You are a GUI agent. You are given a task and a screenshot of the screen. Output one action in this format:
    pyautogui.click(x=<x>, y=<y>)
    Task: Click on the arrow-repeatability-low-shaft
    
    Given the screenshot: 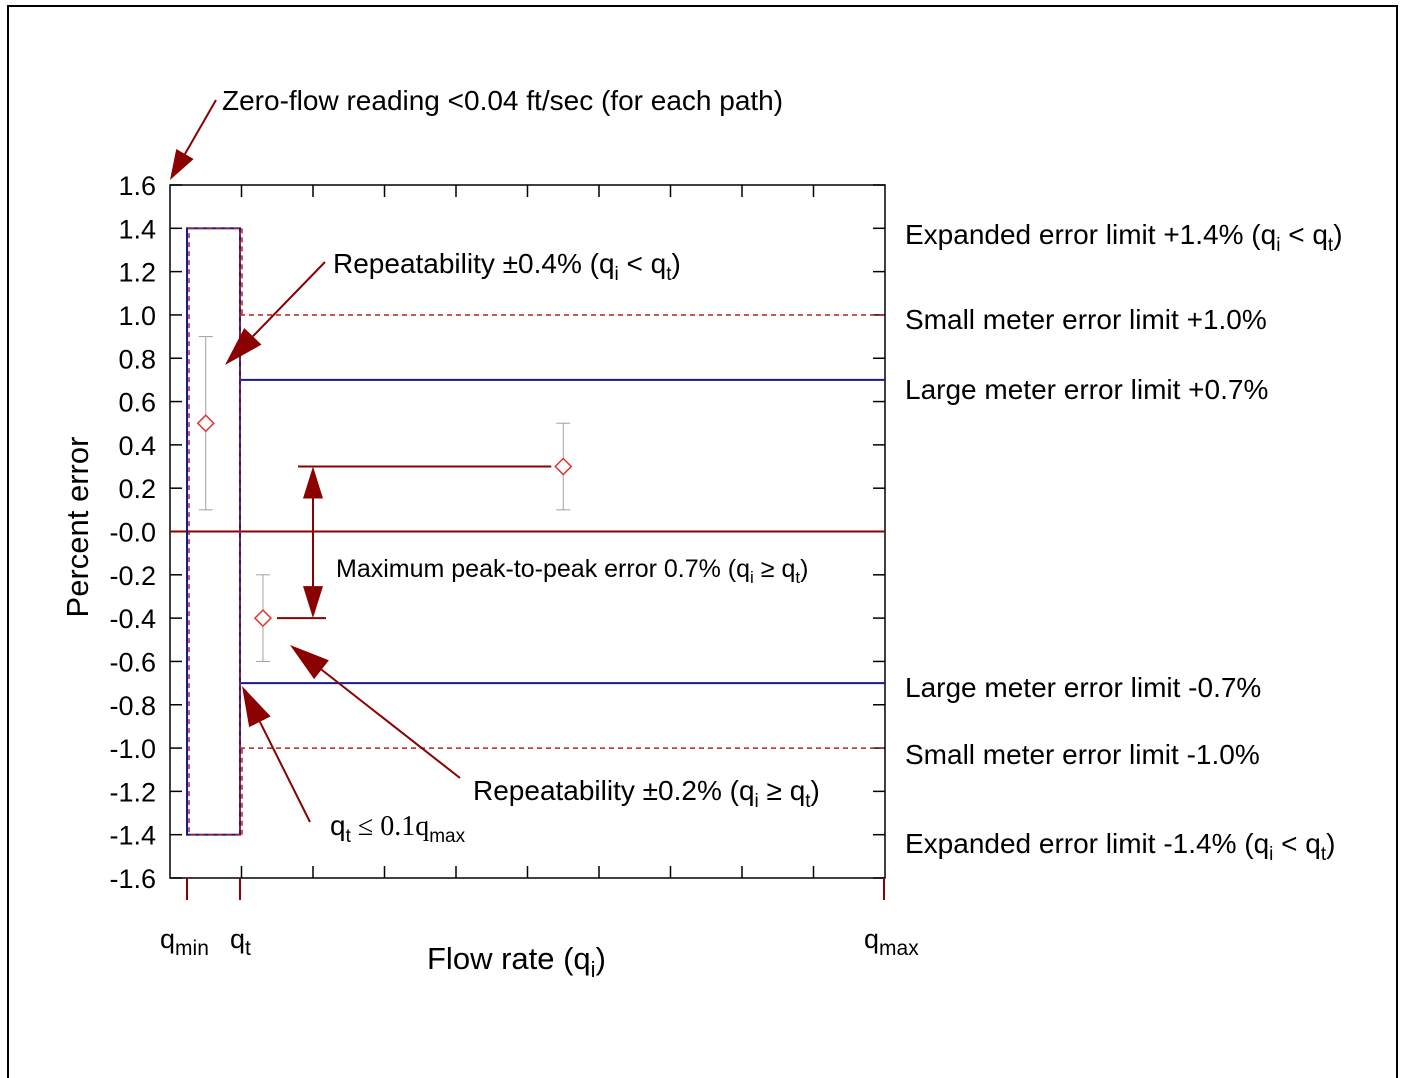 What is the action you would take?
    pyautogui.click(x=289, y=299)
    